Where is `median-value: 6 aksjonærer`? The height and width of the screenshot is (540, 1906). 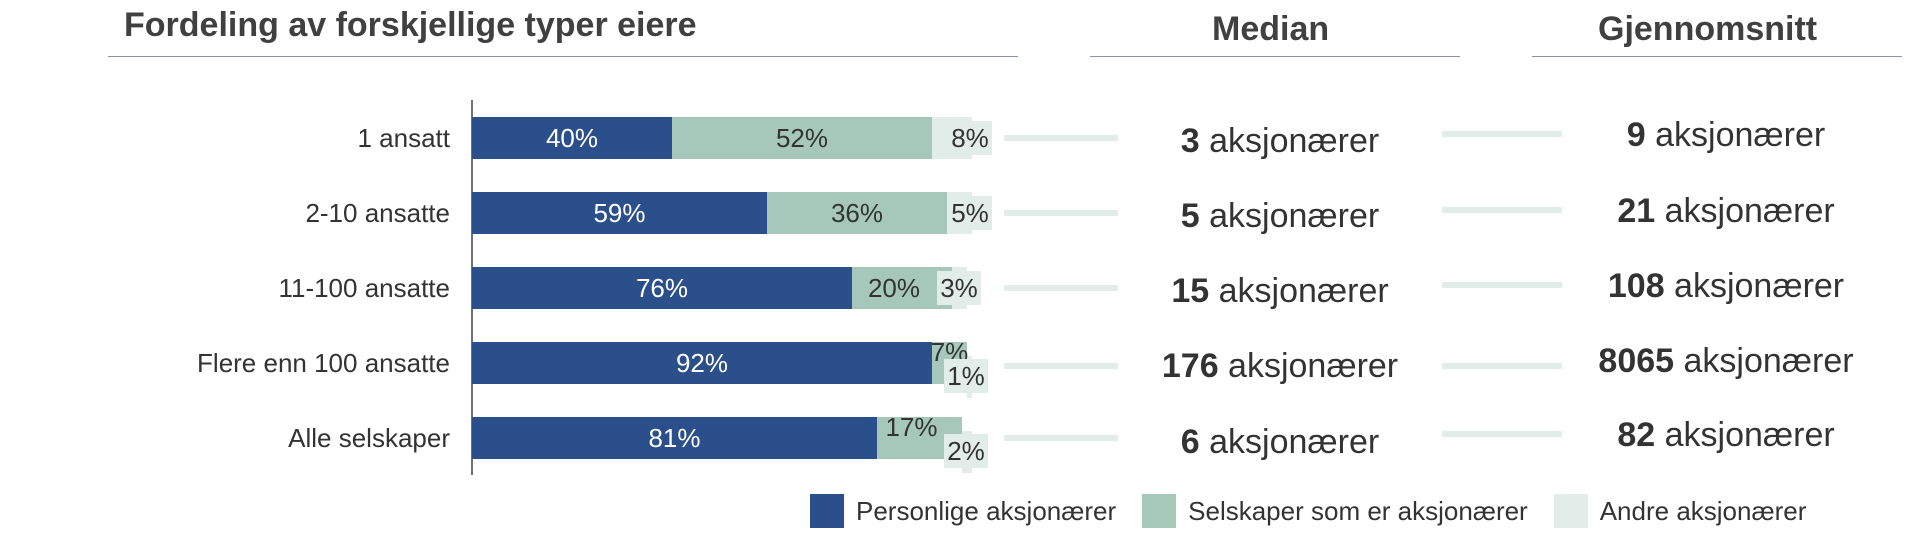 median-value: 6 aksjonærer is located at coordinates (1280, 442).